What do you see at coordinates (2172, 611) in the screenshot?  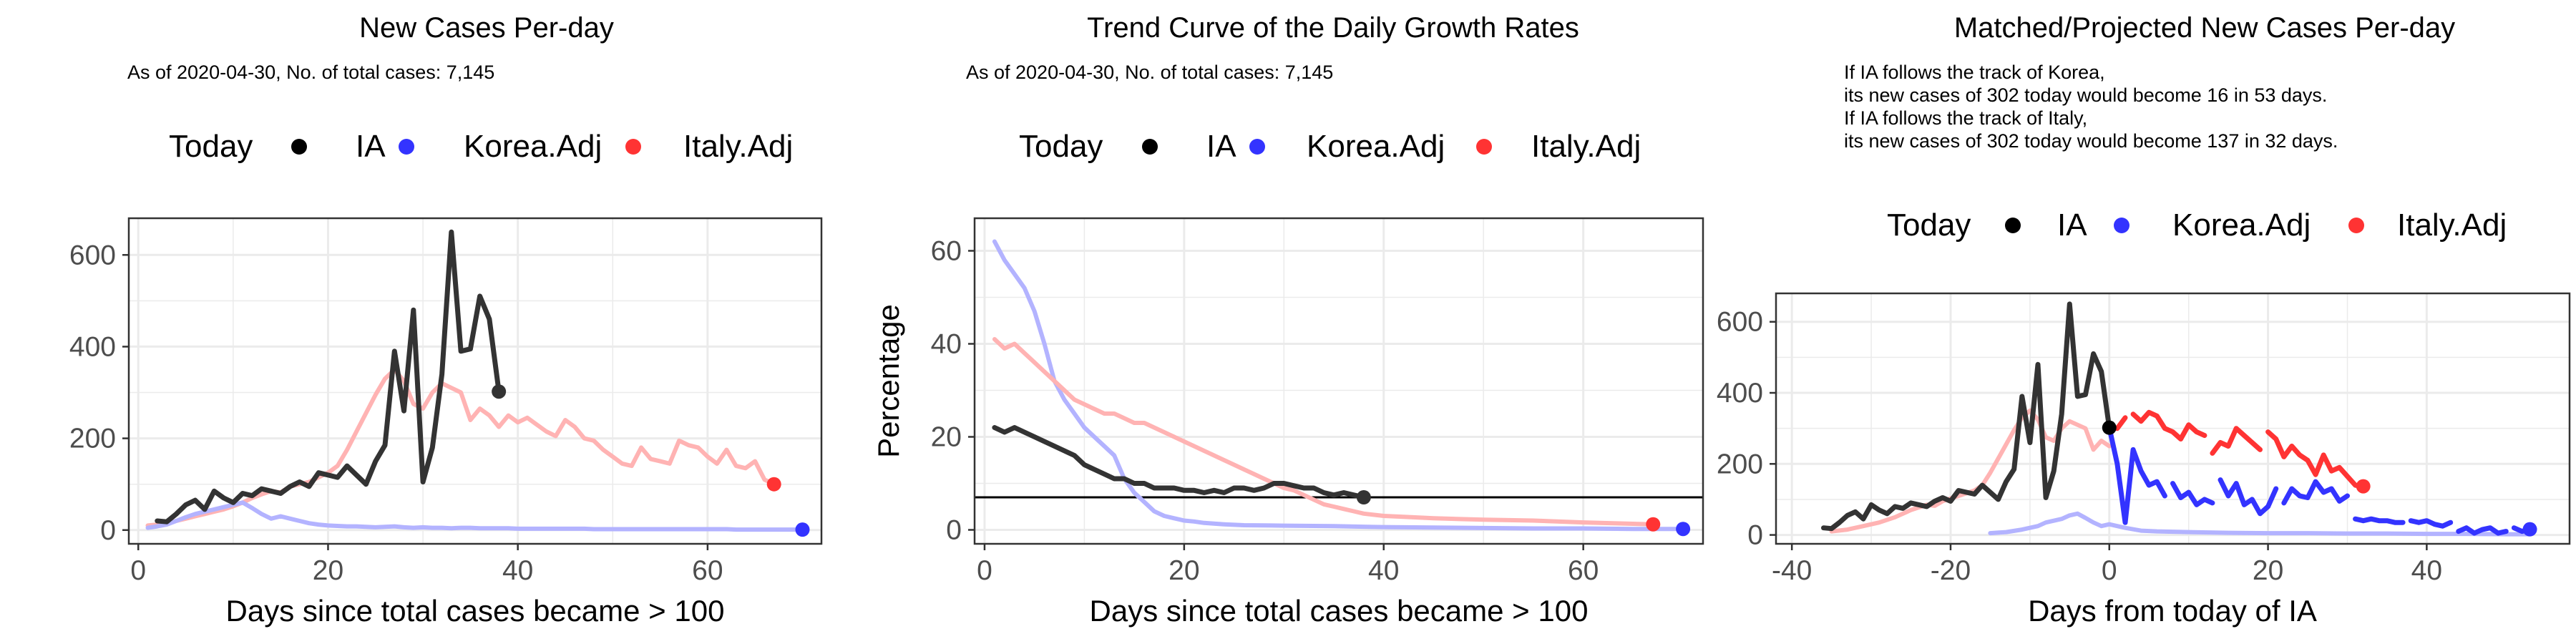 I see `x-axis-title: Days from today of IA` at bounding box center [2172, 611].